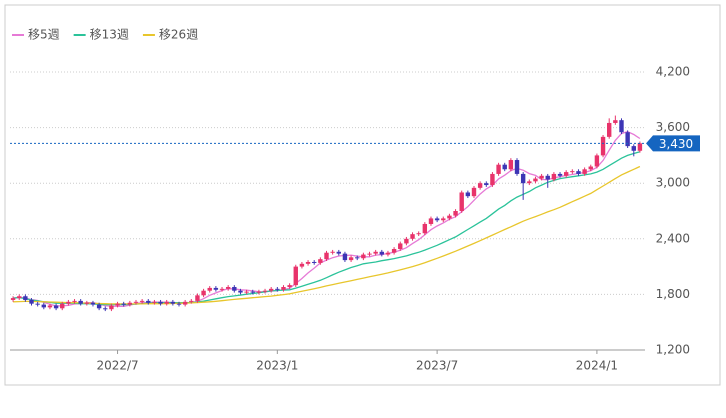 Image resolution: width=726 pixels, height=418 pixels. Describe the element at coordinates (676, 144) in the screenshot. I see `last-price-label: 3,430` at that location.